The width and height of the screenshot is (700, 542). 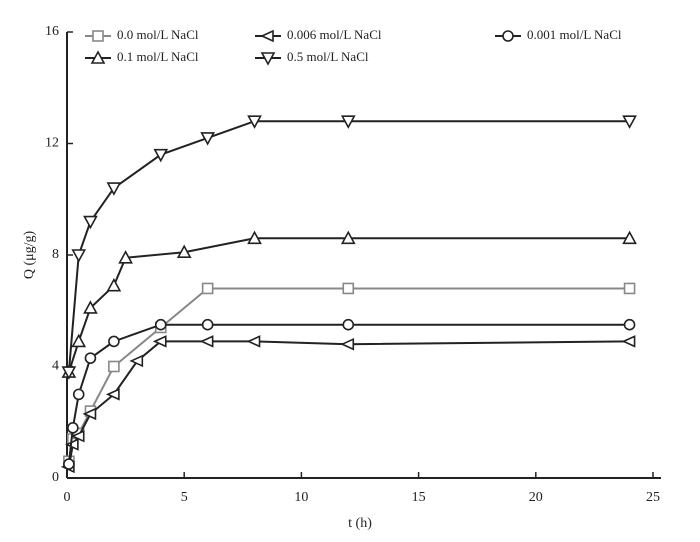 I want to click on y-tick-label: 12, so click(x=52, y=143).